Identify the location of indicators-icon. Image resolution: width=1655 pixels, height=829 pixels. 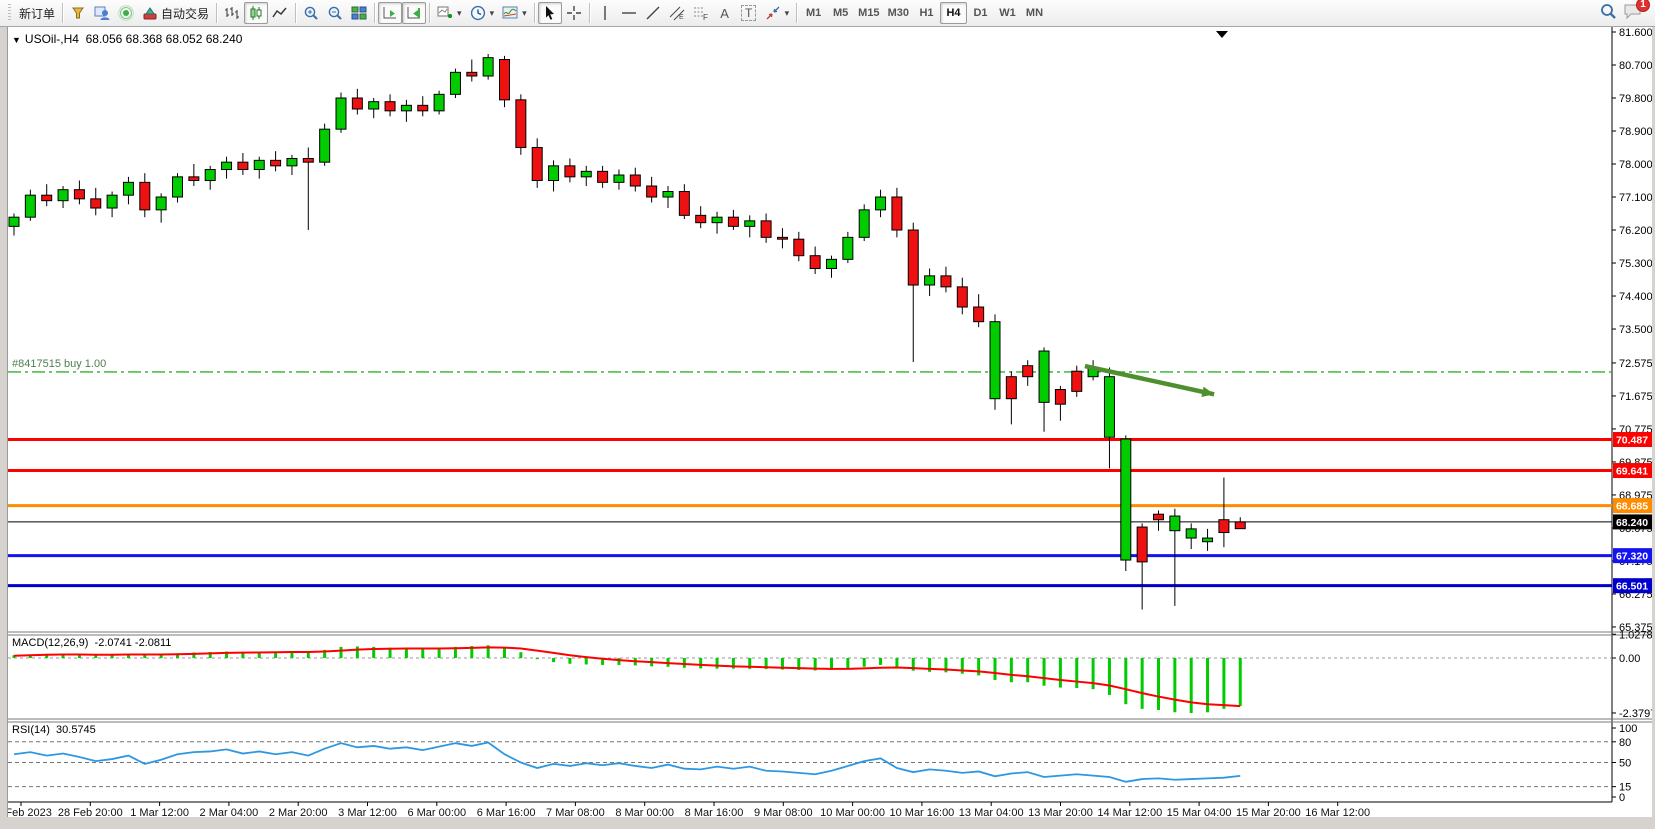
(445, 13).